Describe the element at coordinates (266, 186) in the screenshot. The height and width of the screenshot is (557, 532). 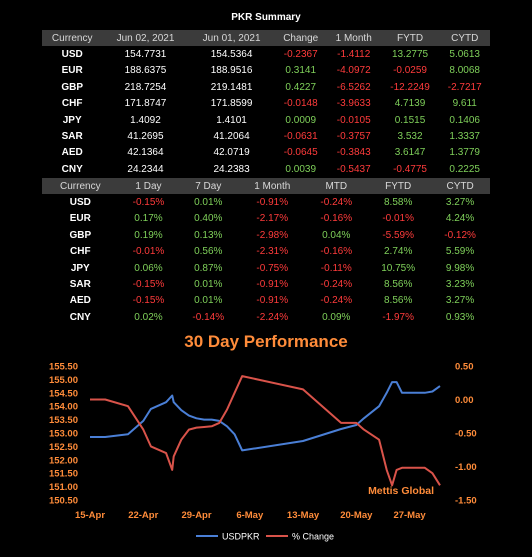
I see `table-header-row: Currency 1 Day 7 Day 1 Month MTD FYTD CYTD` at that location.